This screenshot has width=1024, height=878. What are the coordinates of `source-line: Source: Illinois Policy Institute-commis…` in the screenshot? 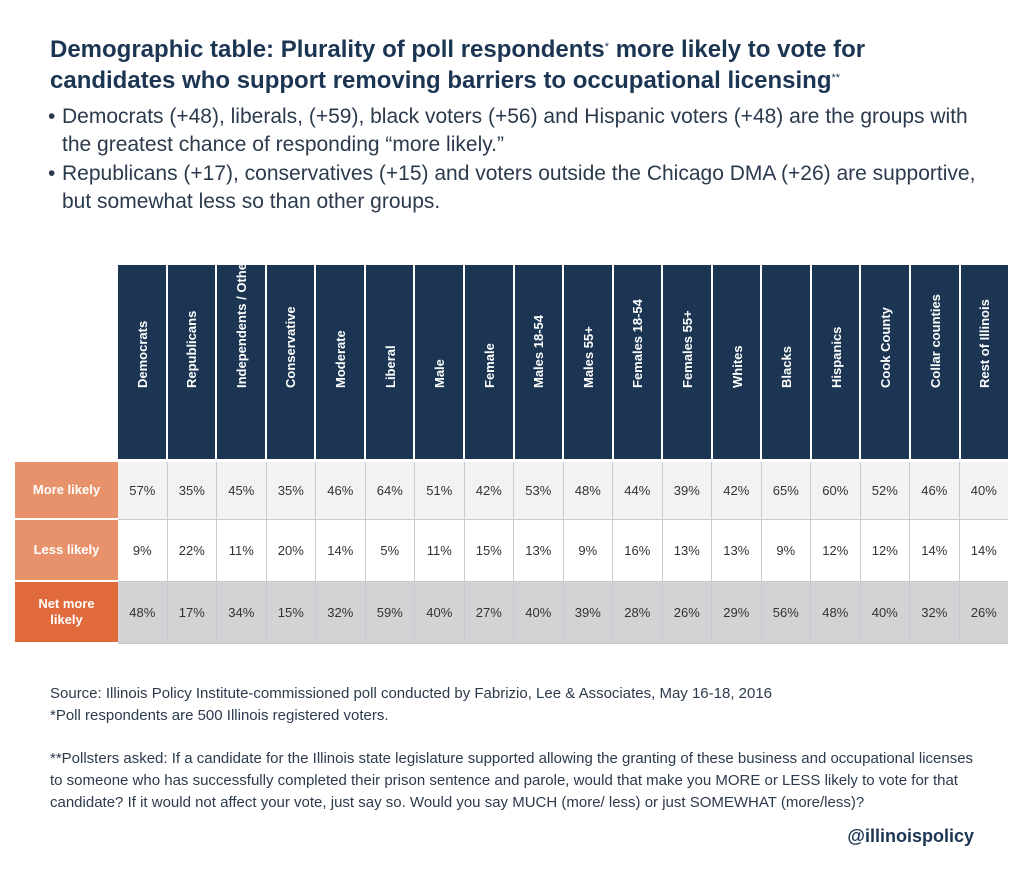 It's located at (411, 693).